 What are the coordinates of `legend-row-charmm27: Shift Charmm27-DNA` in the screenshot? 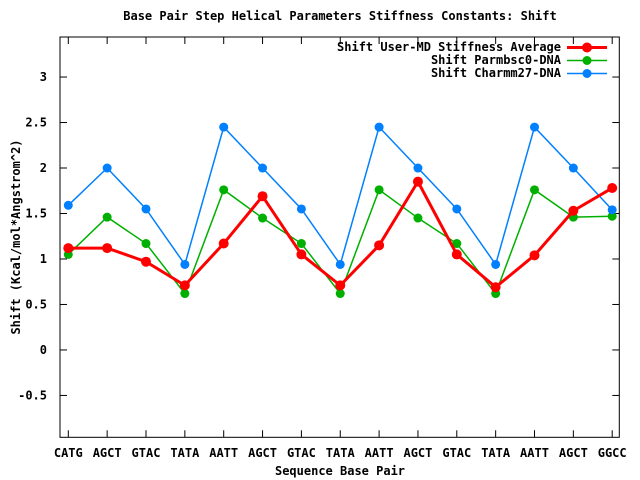 It's located at (472, 73).